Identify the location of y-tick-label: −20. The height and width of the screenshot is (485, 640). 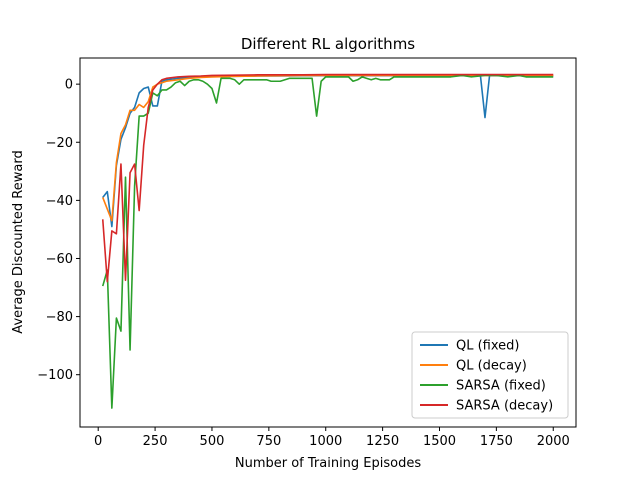
(59, 143).